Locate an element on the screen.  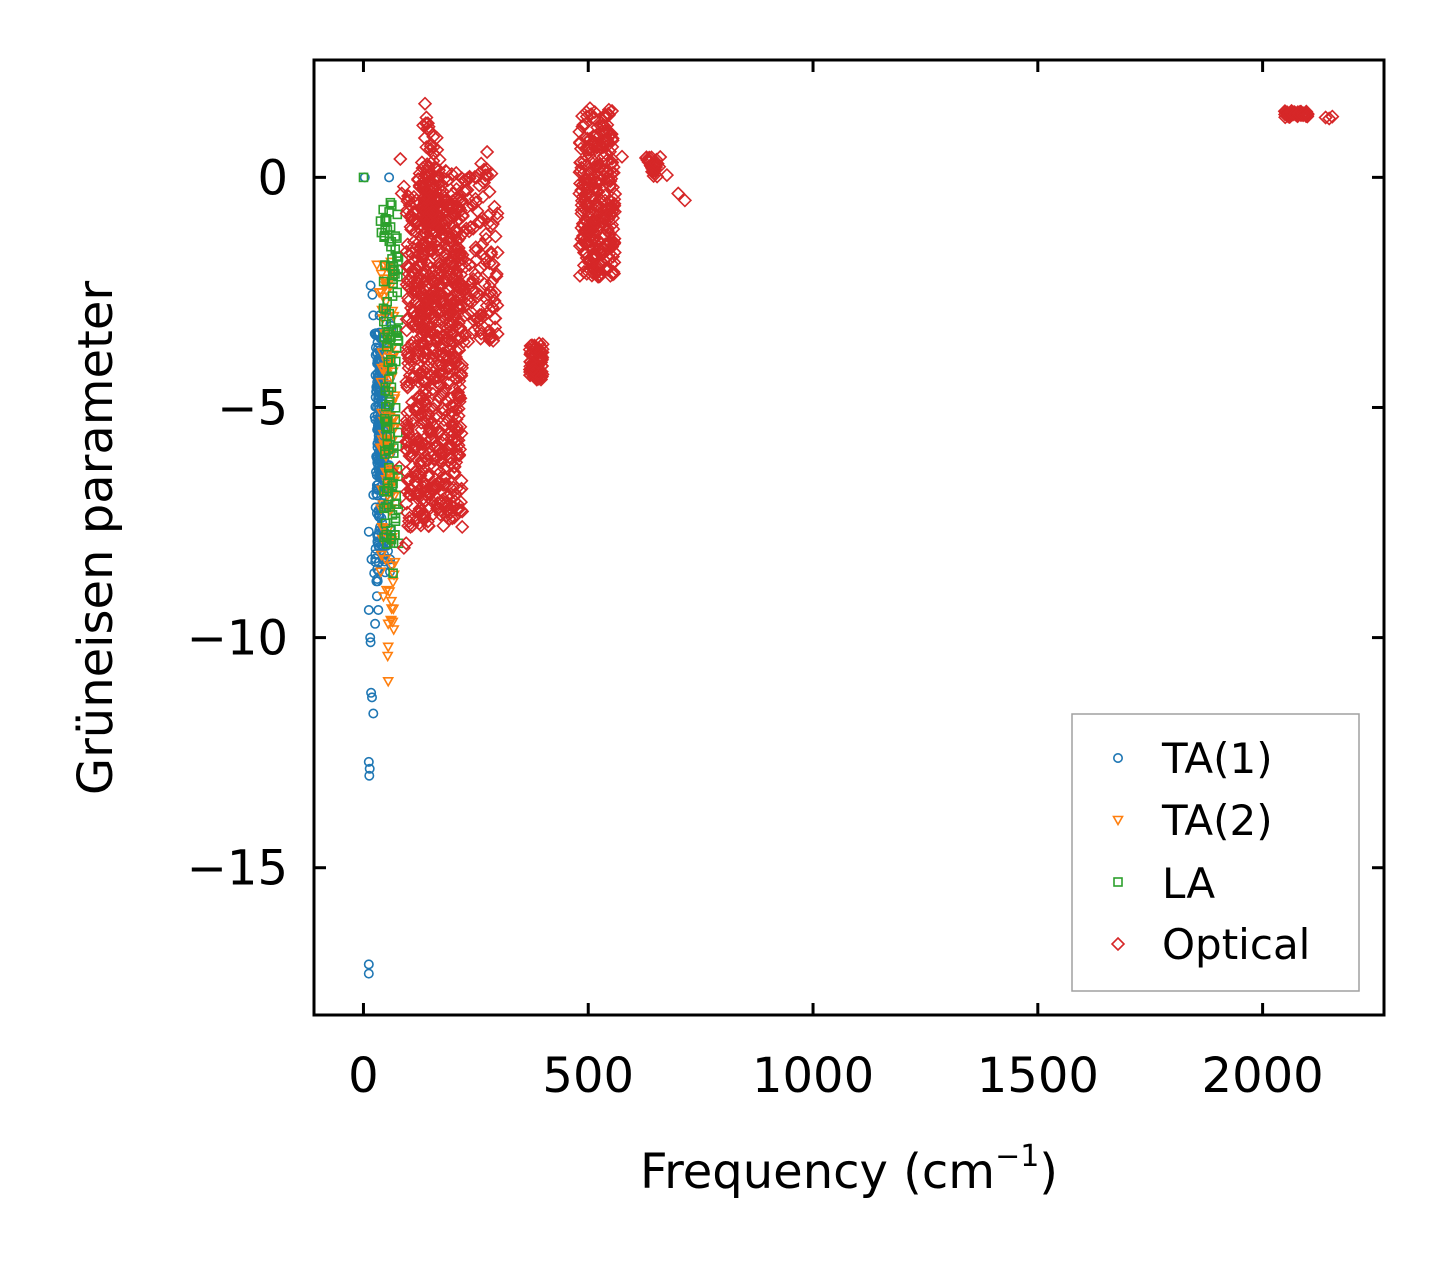
y-tick-label: −5 is located at coordinates (252, 408).